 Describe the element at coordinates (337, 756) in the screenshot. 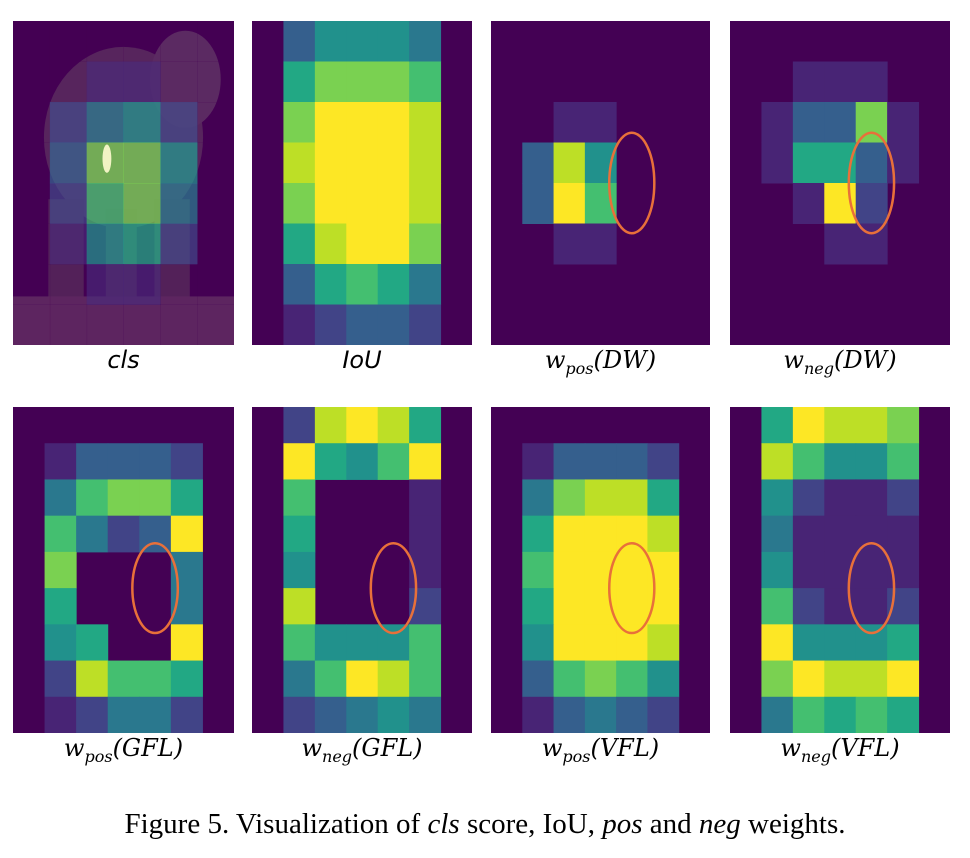

I see `label-wneg-gfl-sub: neg` at that location.